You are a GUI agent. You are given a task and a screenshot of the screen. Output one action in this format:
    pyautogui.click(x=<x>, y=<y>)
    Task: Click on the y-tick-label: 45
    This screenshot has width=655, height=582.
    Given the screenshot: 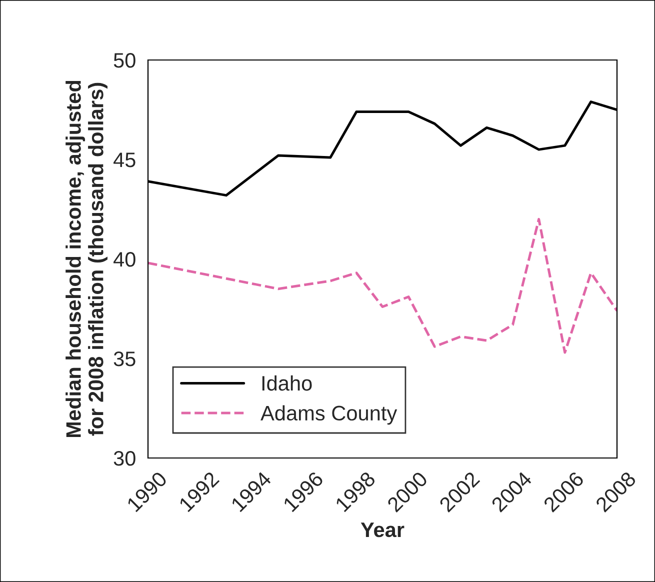 What is the action you would take?
    pyautogui.click(x=125, y=160)
    